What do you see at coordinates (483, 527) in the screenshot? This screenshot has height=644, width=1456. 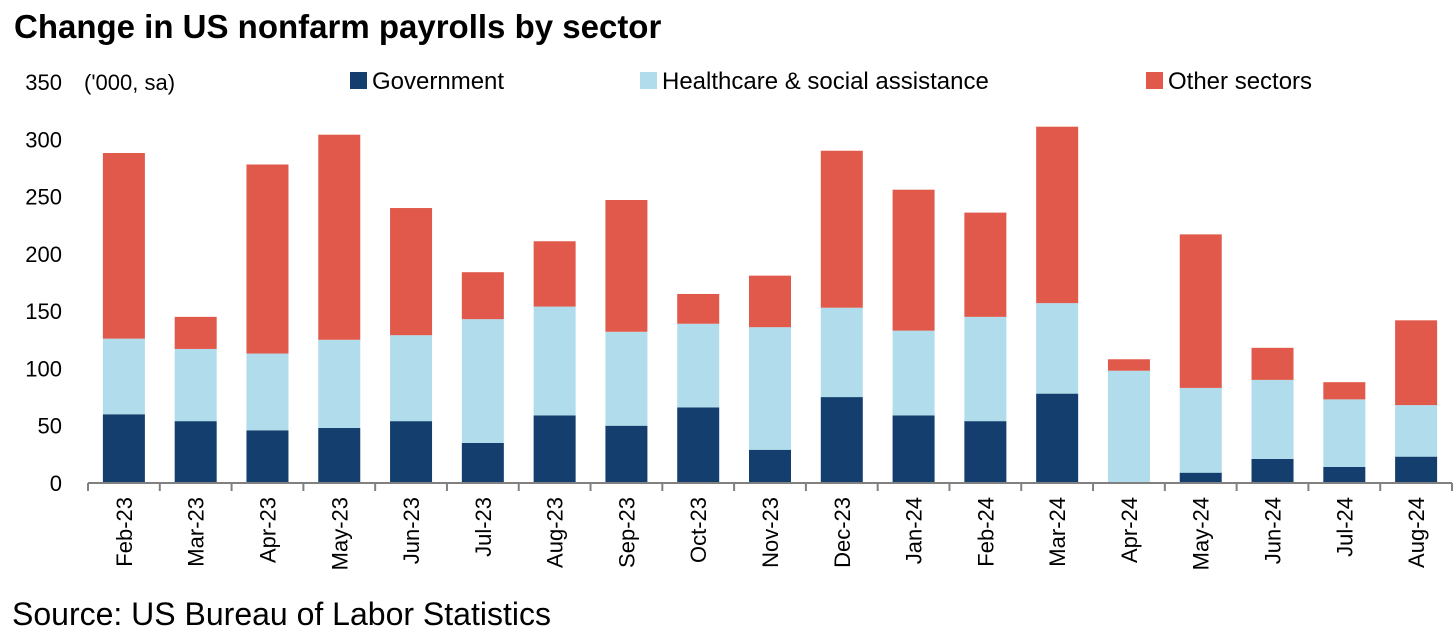 I see `x-tick-label-jul-23: Jul-23` at bounding box center [483, 527].